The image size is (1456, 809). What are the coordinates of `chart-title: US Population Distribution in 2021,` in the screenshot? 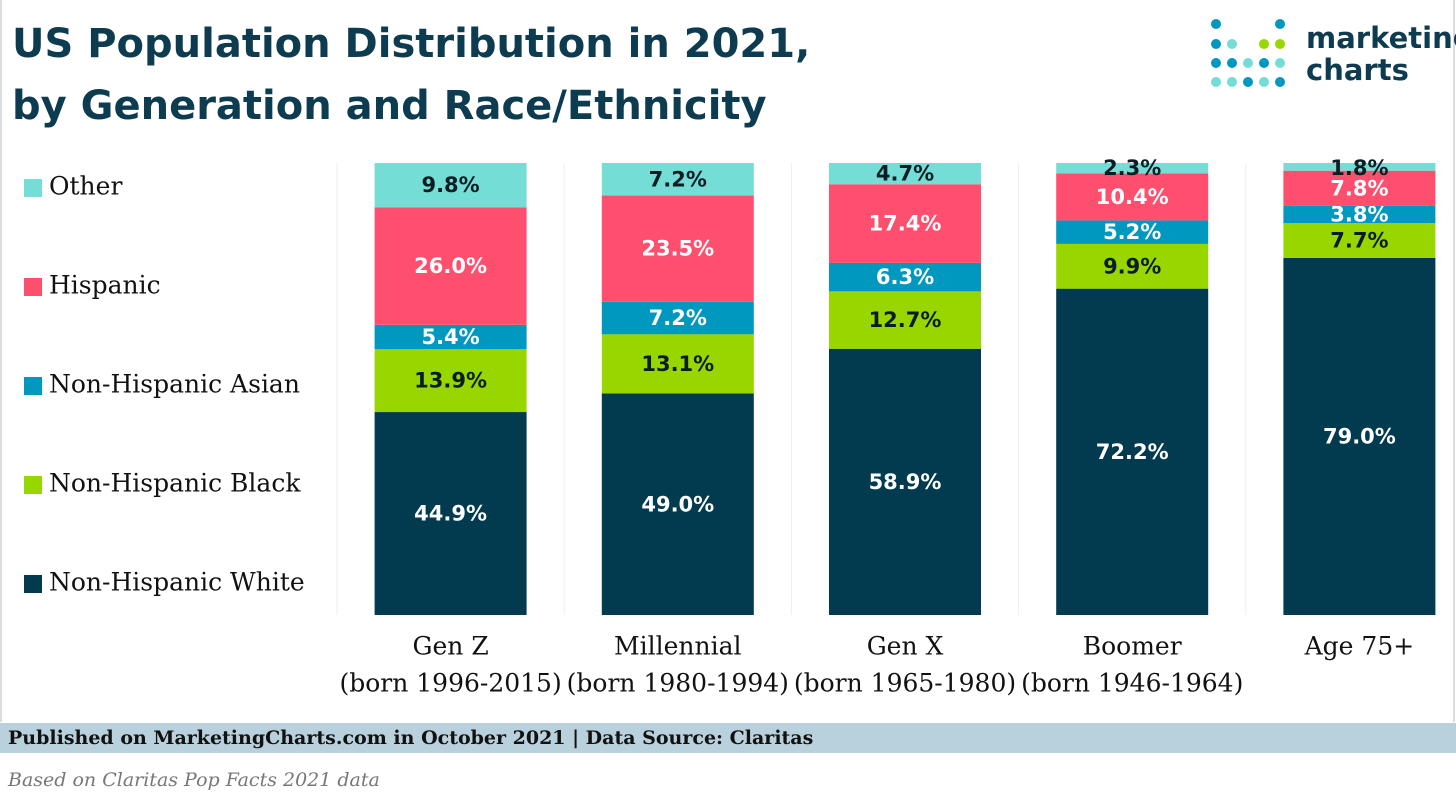 It's located at (411, 44).